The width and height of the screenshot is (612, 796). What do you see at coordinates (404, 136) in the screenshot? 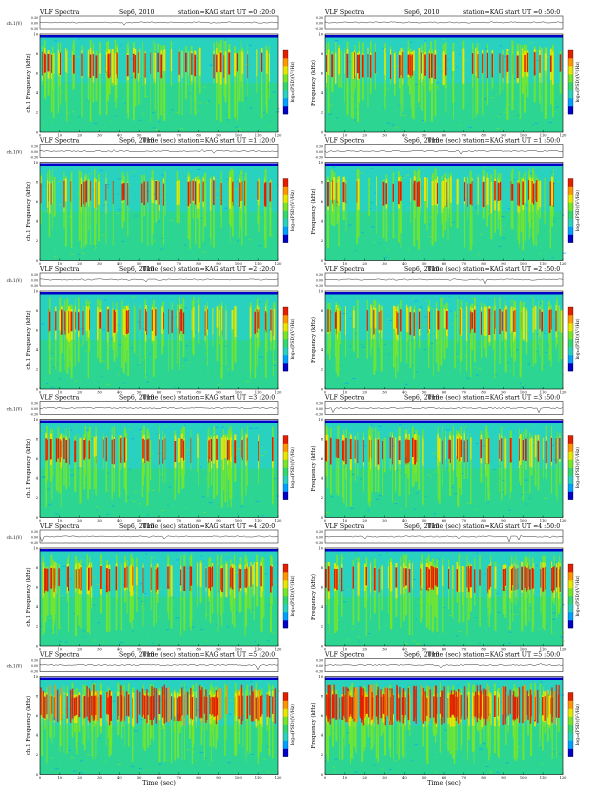
I see `x-tick-label: 40` at bounding box center [404, 136].